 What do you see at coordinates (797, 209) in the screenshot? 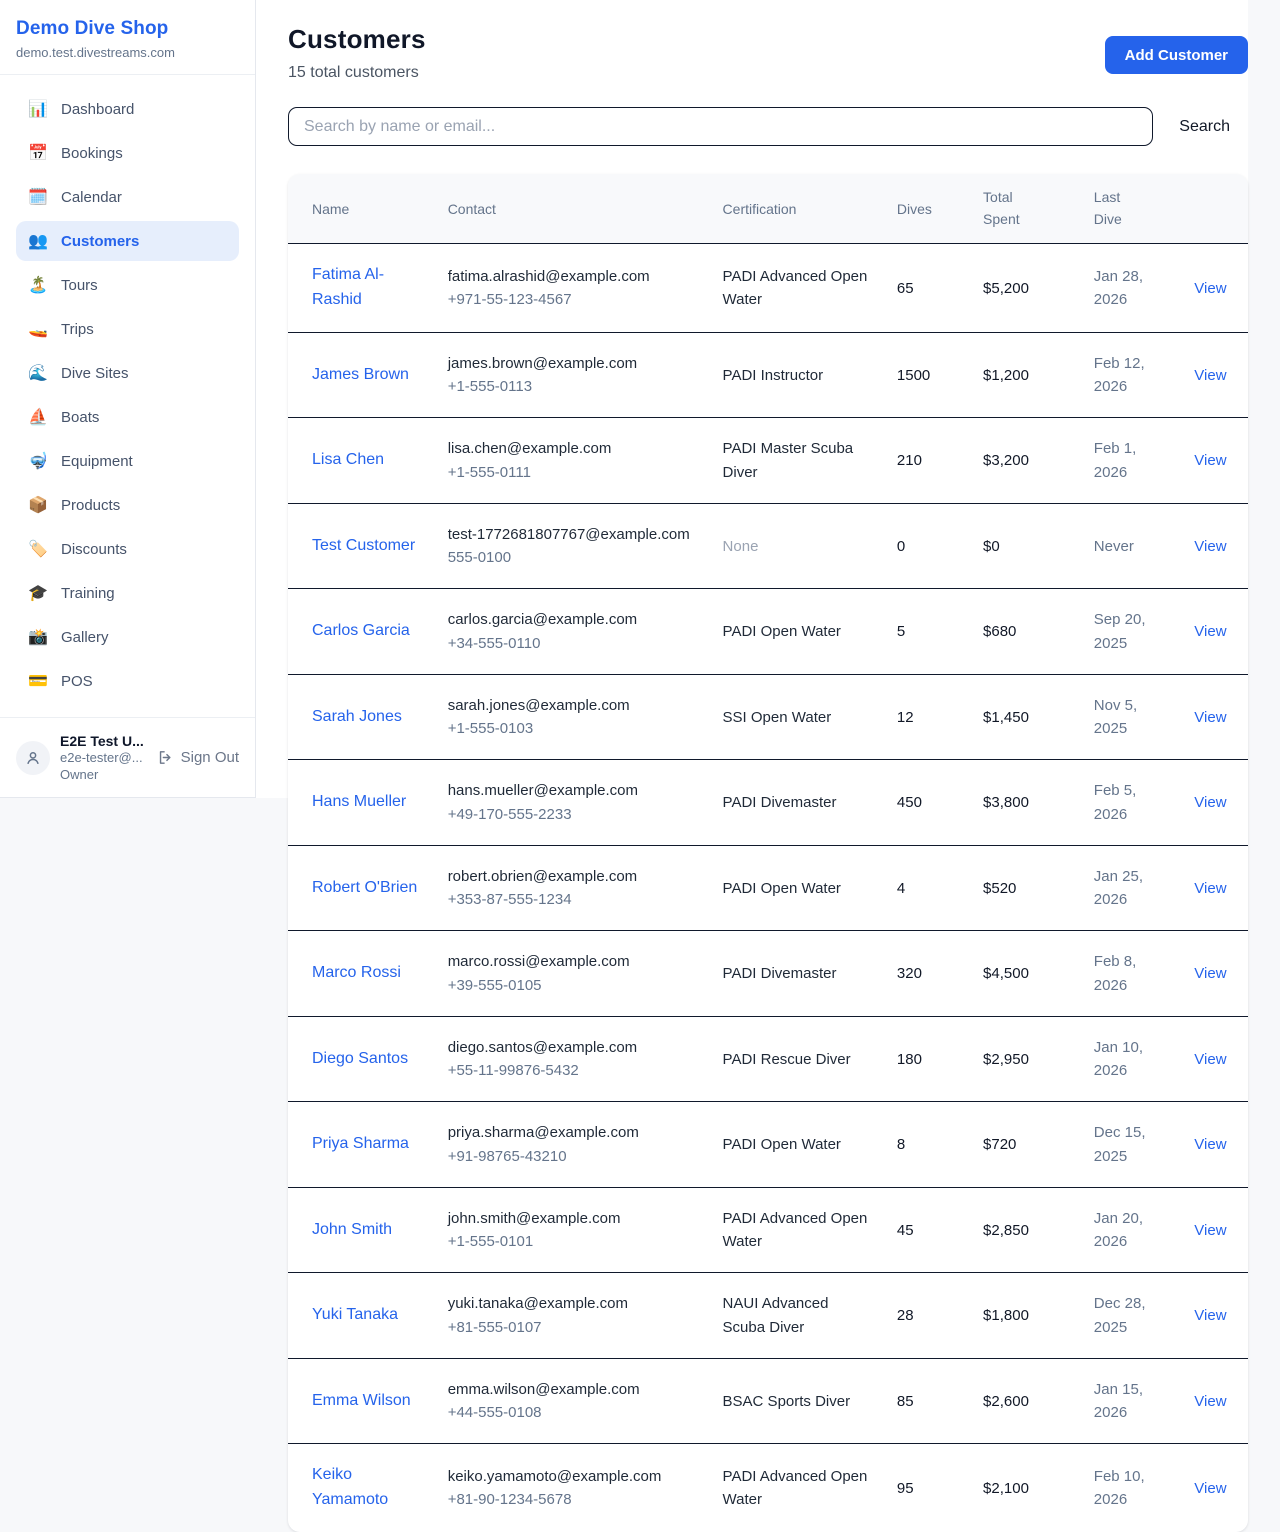
I see `column-header-certification: Certification` at bounding box center [797, 209].